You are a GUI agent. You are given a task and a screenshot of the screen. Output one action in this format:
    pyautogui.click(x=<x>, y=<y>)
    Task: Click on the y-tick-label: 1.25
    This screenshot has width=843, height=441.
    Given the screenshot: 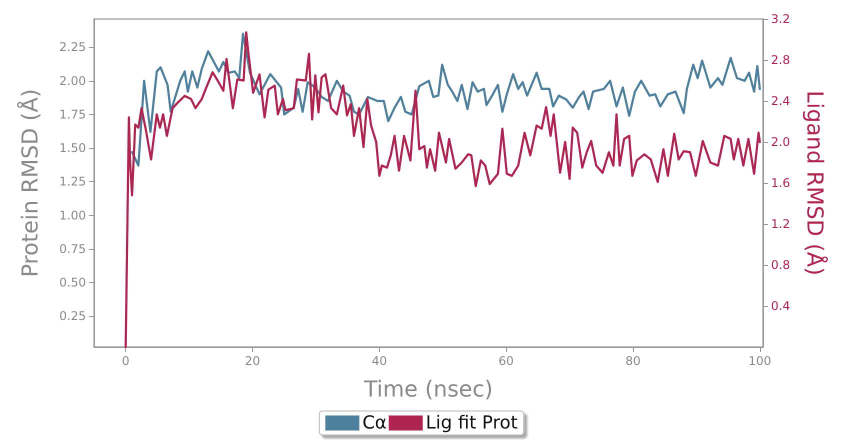 What is the action you would take?
    pyautogui.click(x=72, y=181)
    